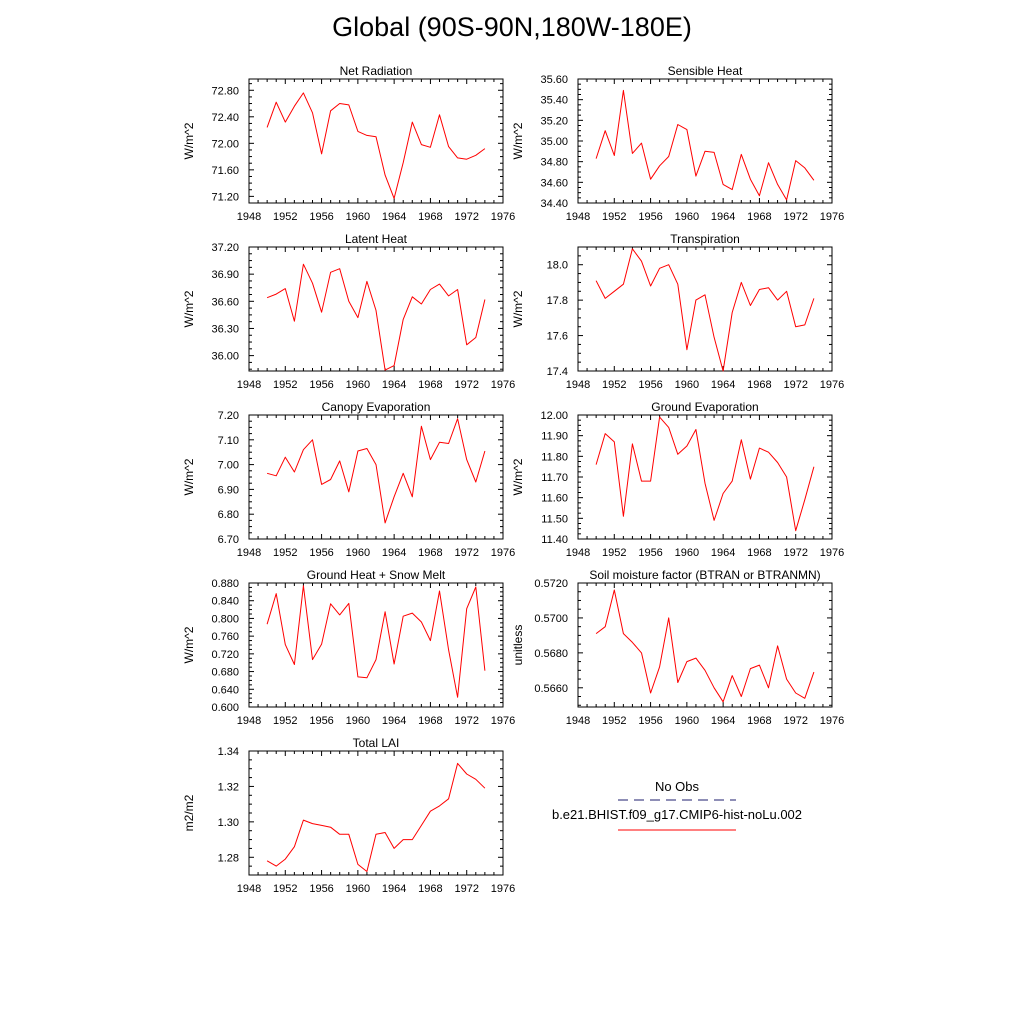 Image resolution: width=1024 pixels, height=1024 pixels. What do you see at coordinates (225, 637) in the screenshot?
I see `y-tick-label: 0.760` at bounding box center [225, 637].